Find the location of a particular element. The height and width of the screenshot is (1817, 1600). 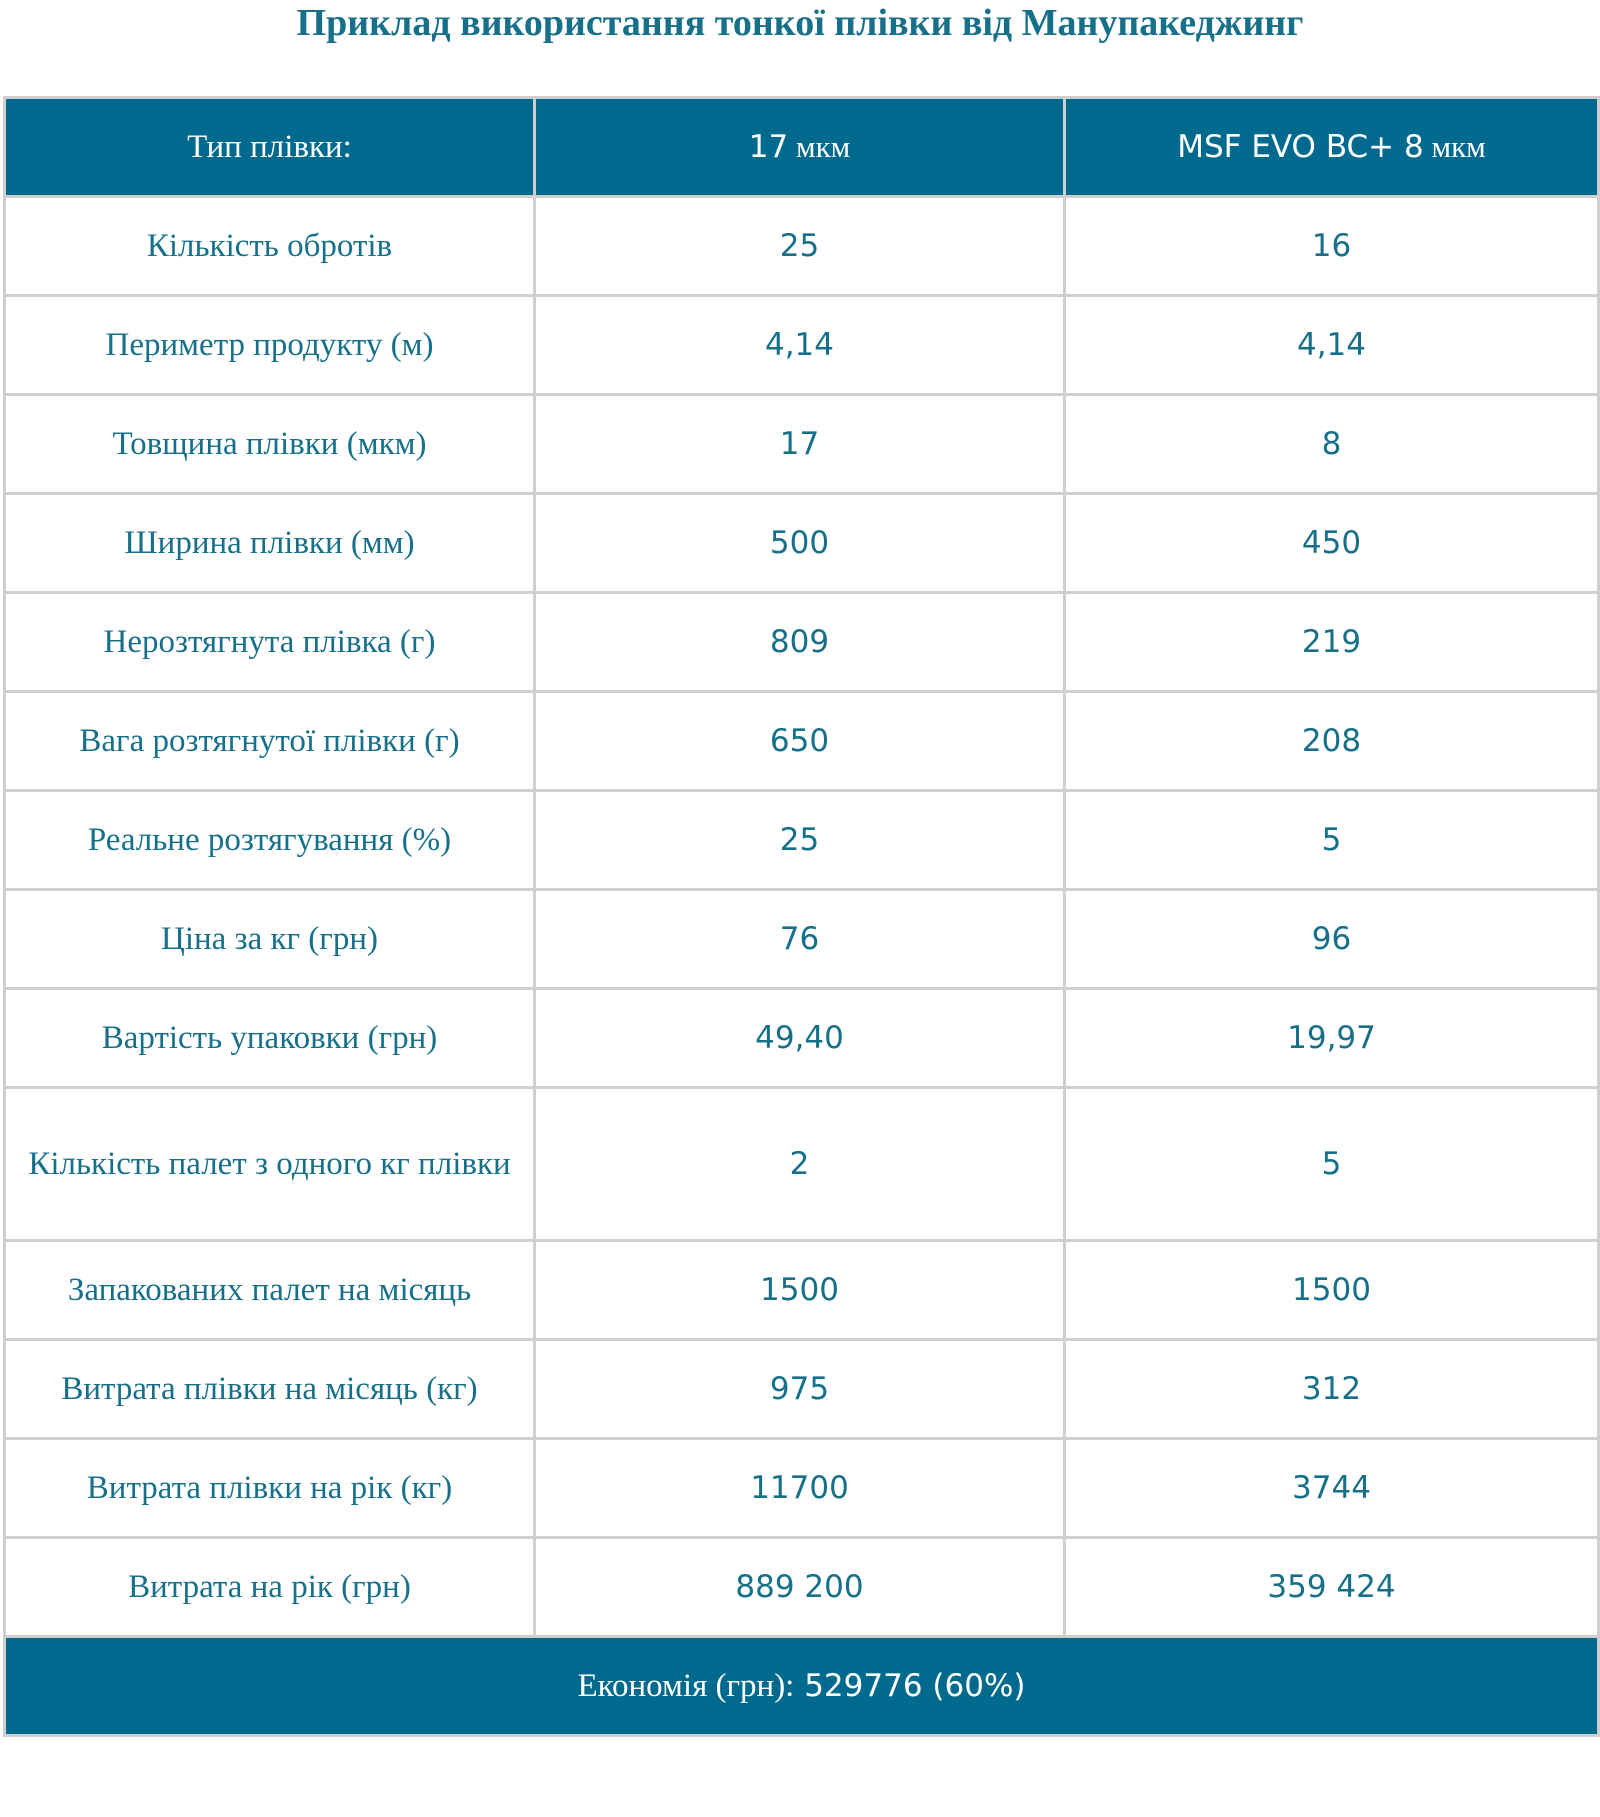

row-value-msf-evo: 219 is located at coordinates (1331, 642).